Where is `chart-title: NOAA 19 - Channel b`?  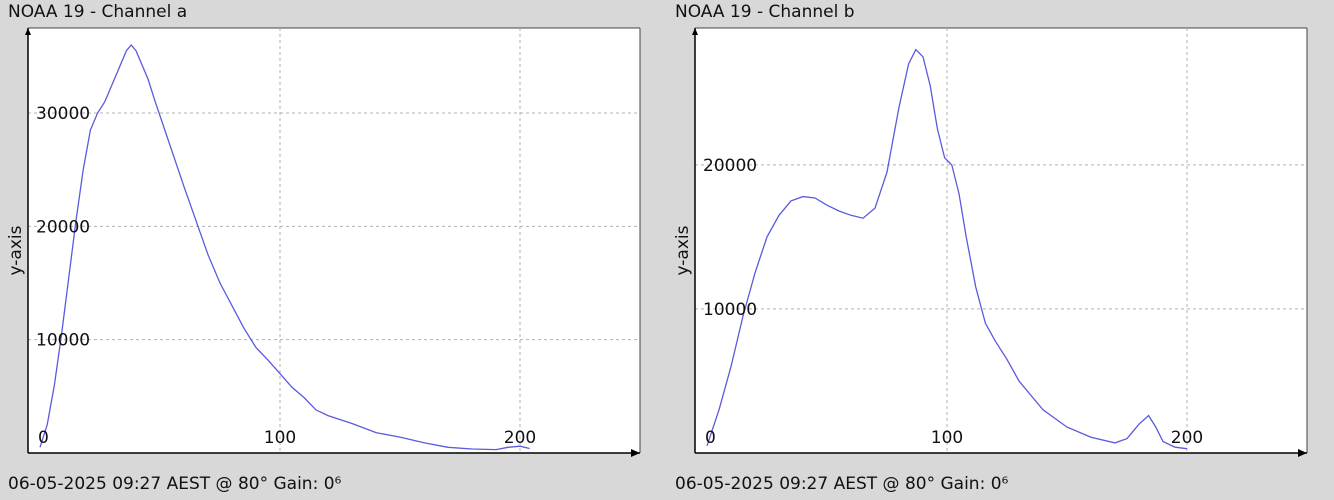
chart-title: NOAA 19 - Channel b is located at coordinates (765, 12).